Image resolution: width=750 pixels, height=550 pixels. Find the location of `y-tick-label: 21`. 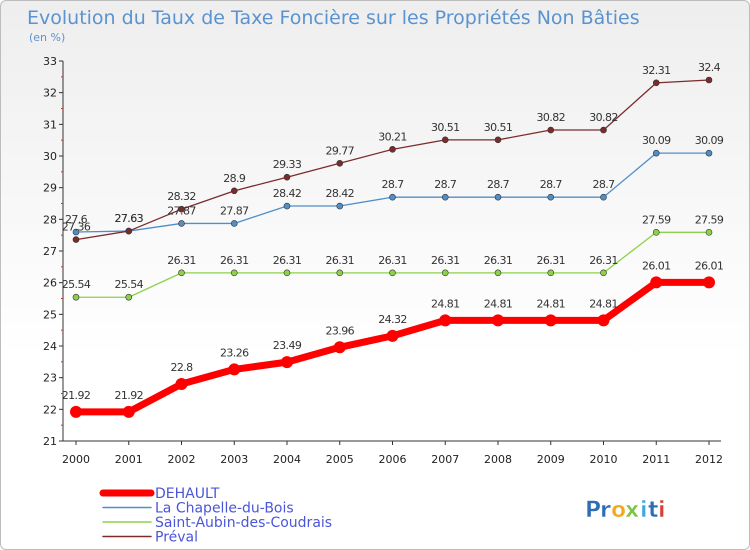

y-tick-label: 21 is located at coordinates (50, 441).